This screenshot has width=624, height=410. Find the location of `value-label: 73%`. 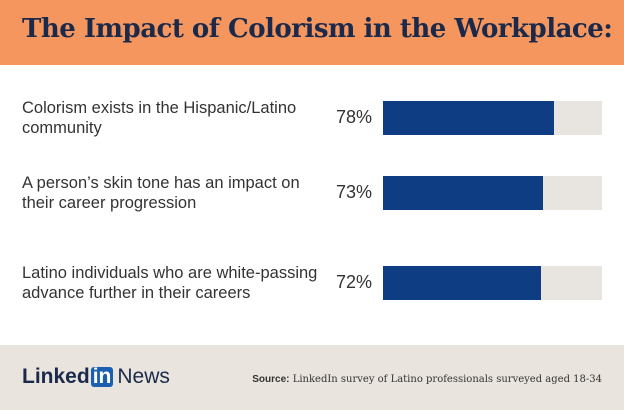

value-label: 73% is located at coordinates (353, 192).